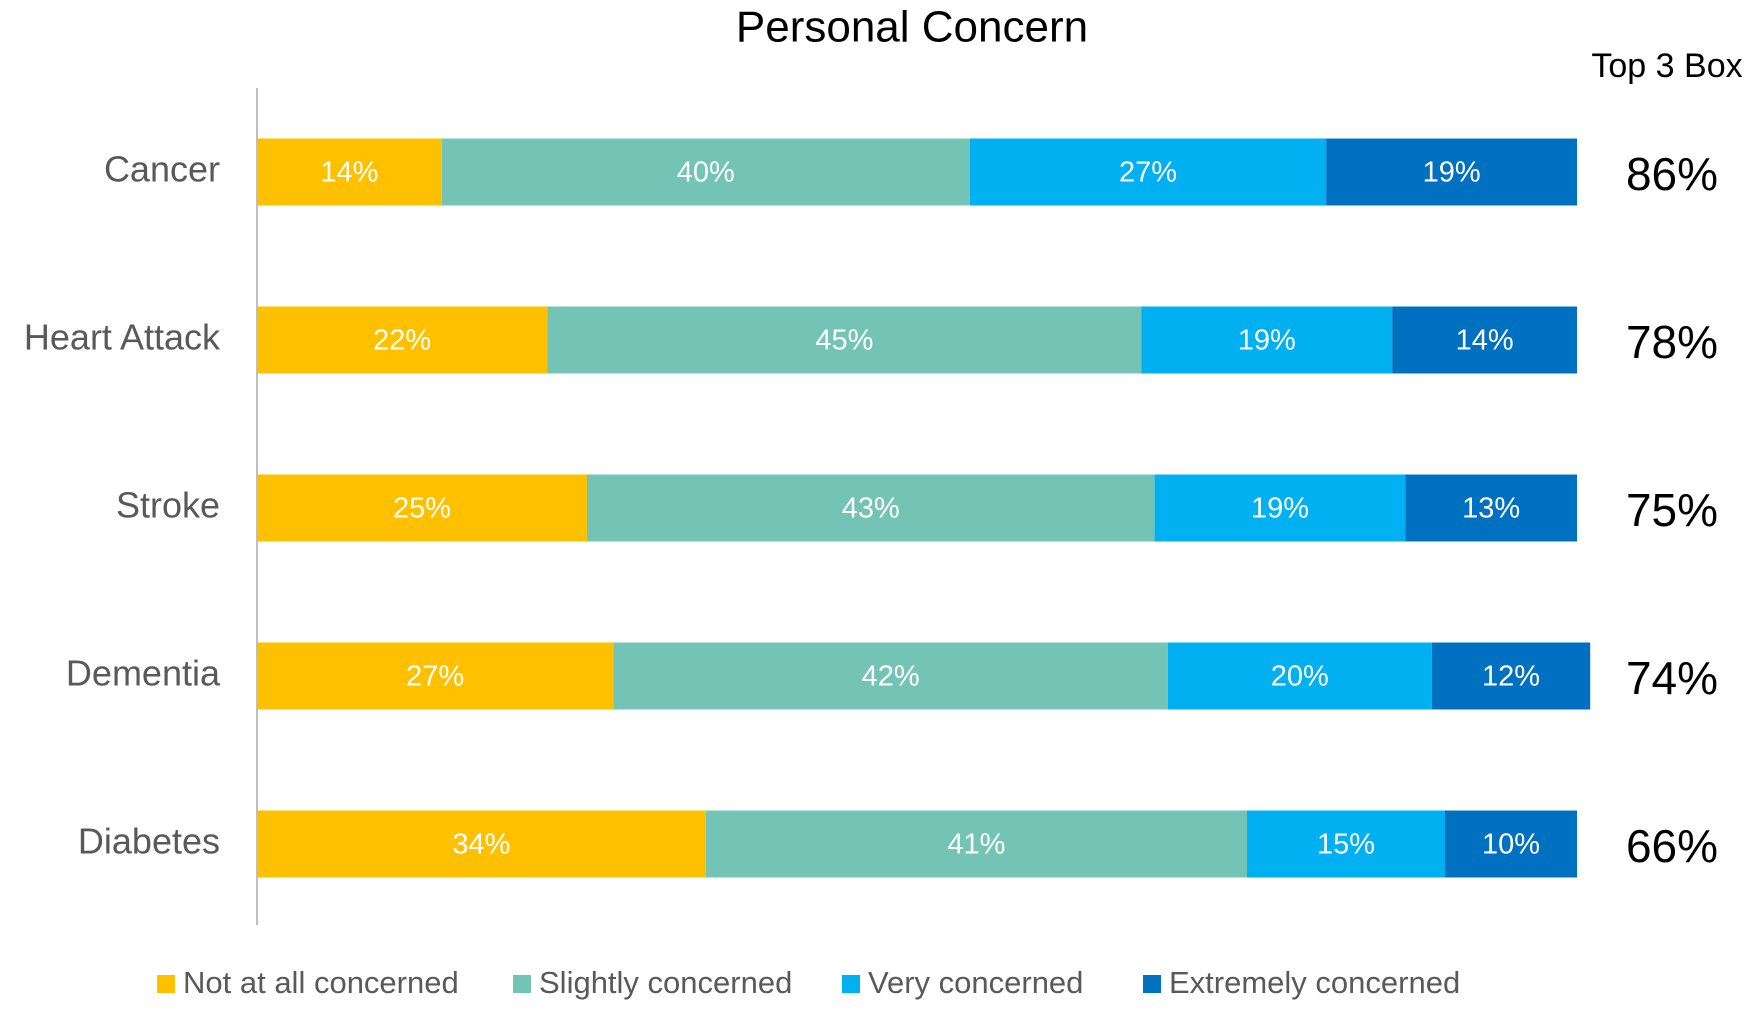 The image size is (1752, 1014). I want to click on top-box-value: 74%, so click(1672, 678).